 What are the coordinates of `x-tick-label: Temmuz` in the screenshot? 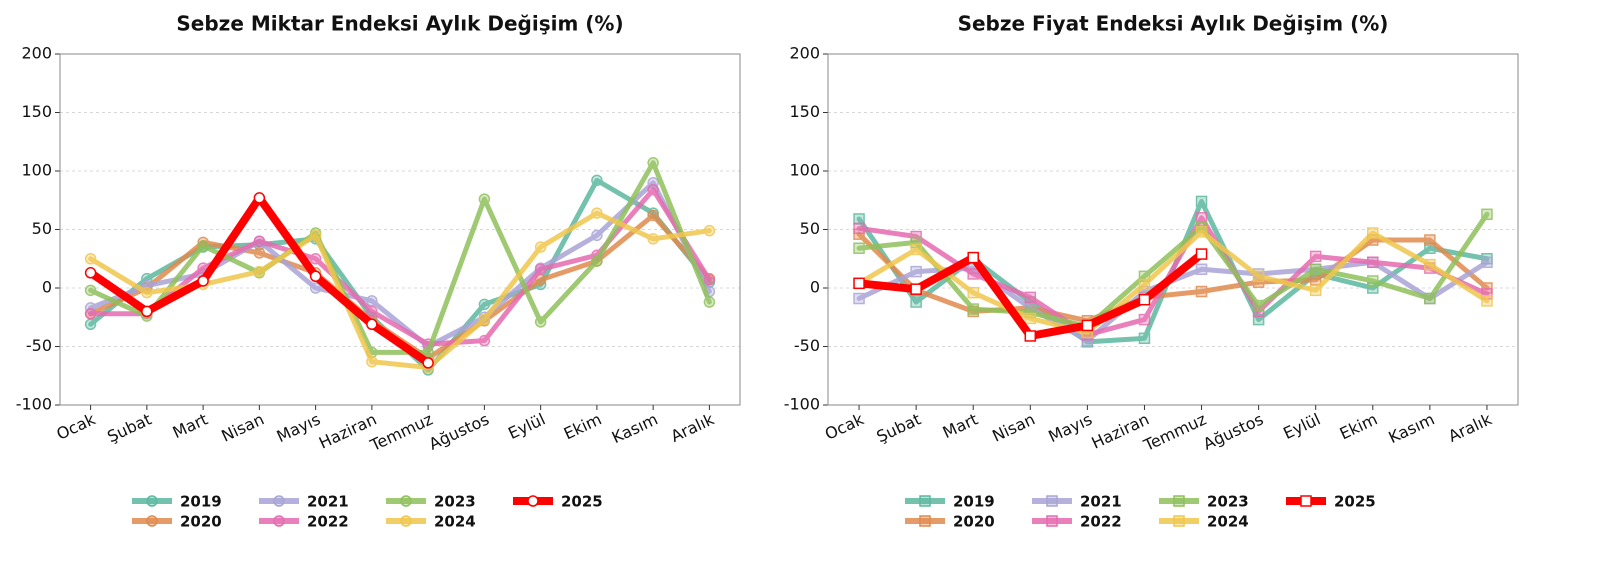 It's located at (1174, 432).